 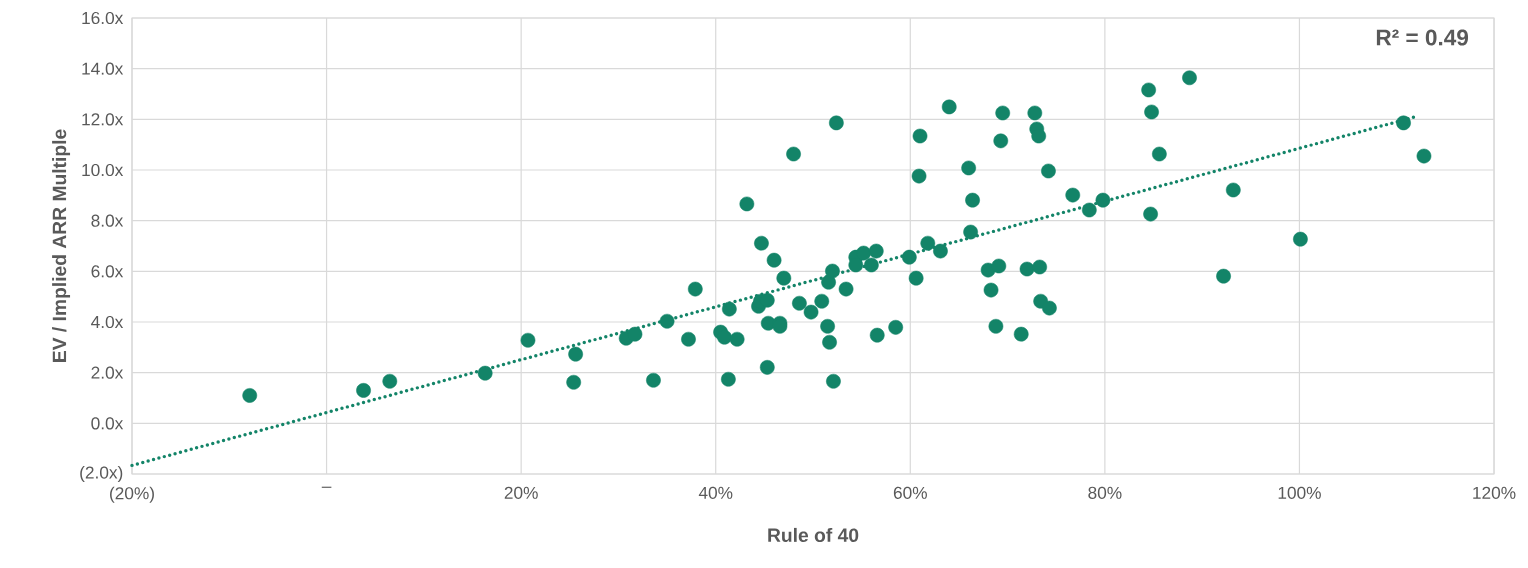 I want to click on y-tick-label: 8.0x, so click(x=107, y=220).